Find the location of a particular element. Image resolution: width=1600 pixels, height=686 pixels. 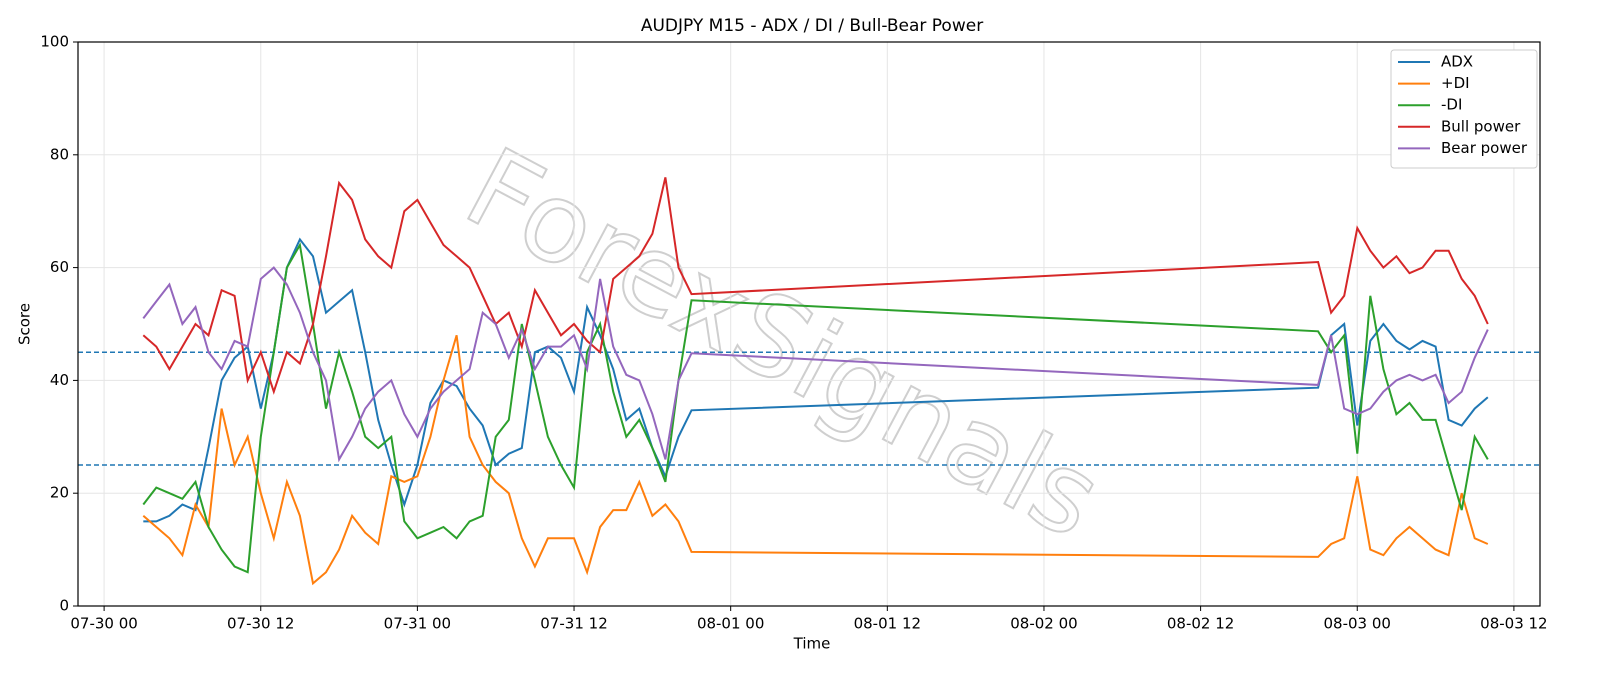

x-tick-label: 08-03 00 is located at coordinates (1357, 624).